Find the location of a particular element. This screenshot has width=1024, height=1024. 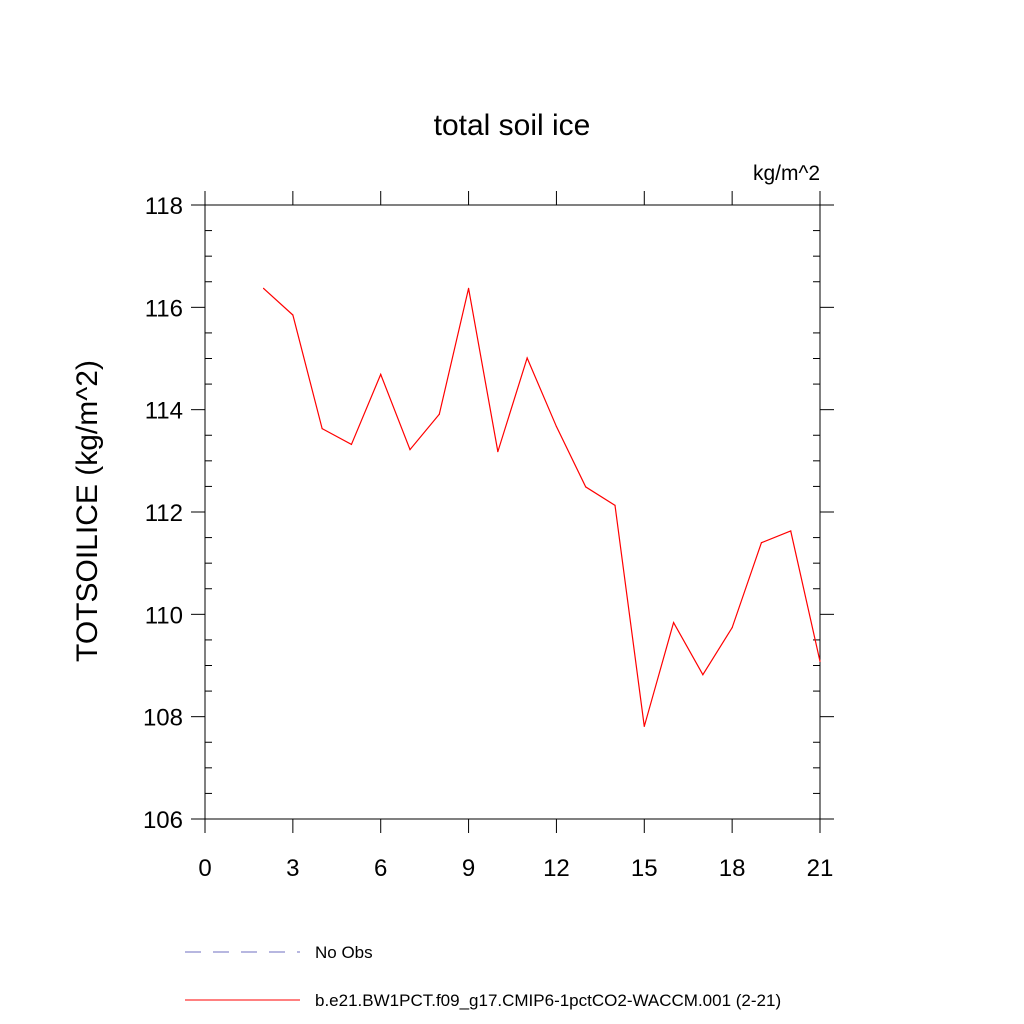

units-label: kg/m^2 is located at coordinates (786, 173).